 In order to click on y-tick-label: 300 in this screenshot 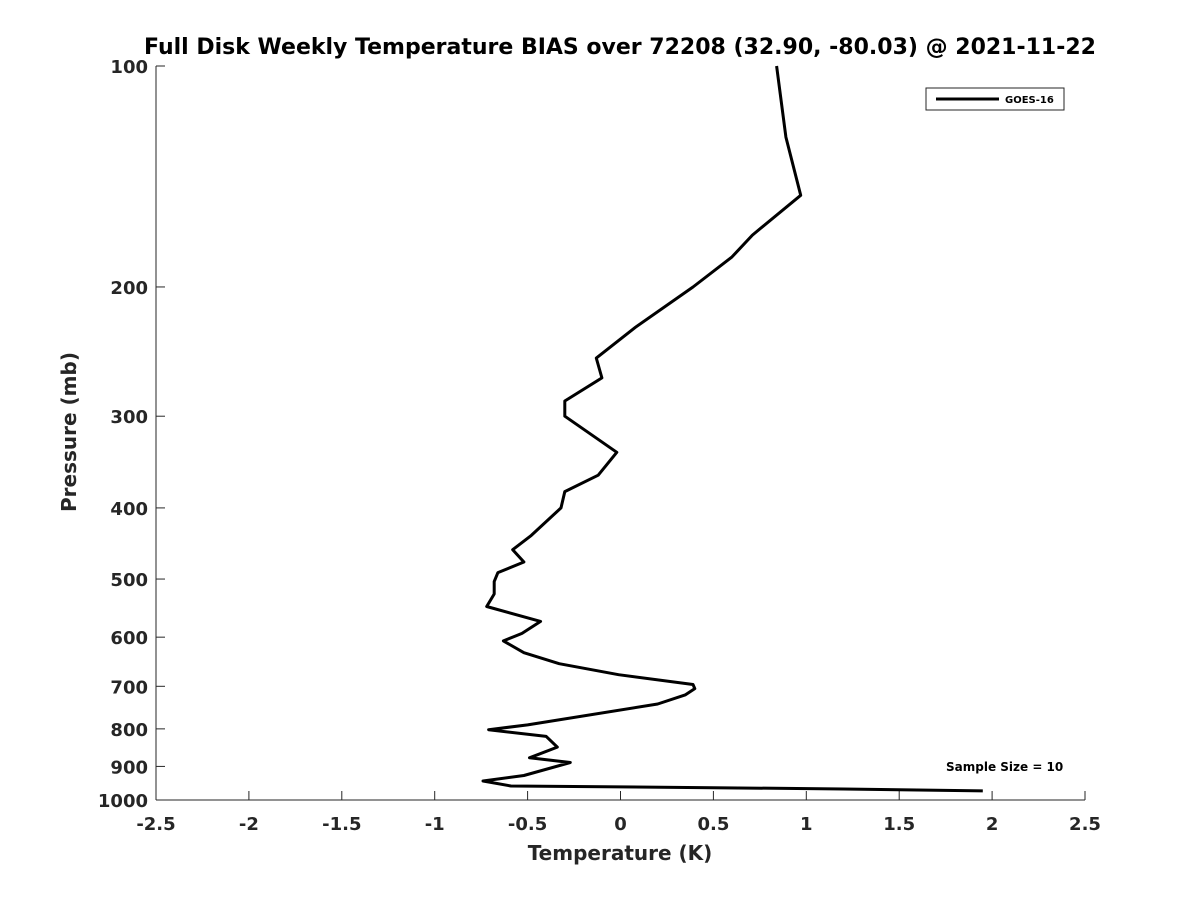, I will do `click(129, 417)`.